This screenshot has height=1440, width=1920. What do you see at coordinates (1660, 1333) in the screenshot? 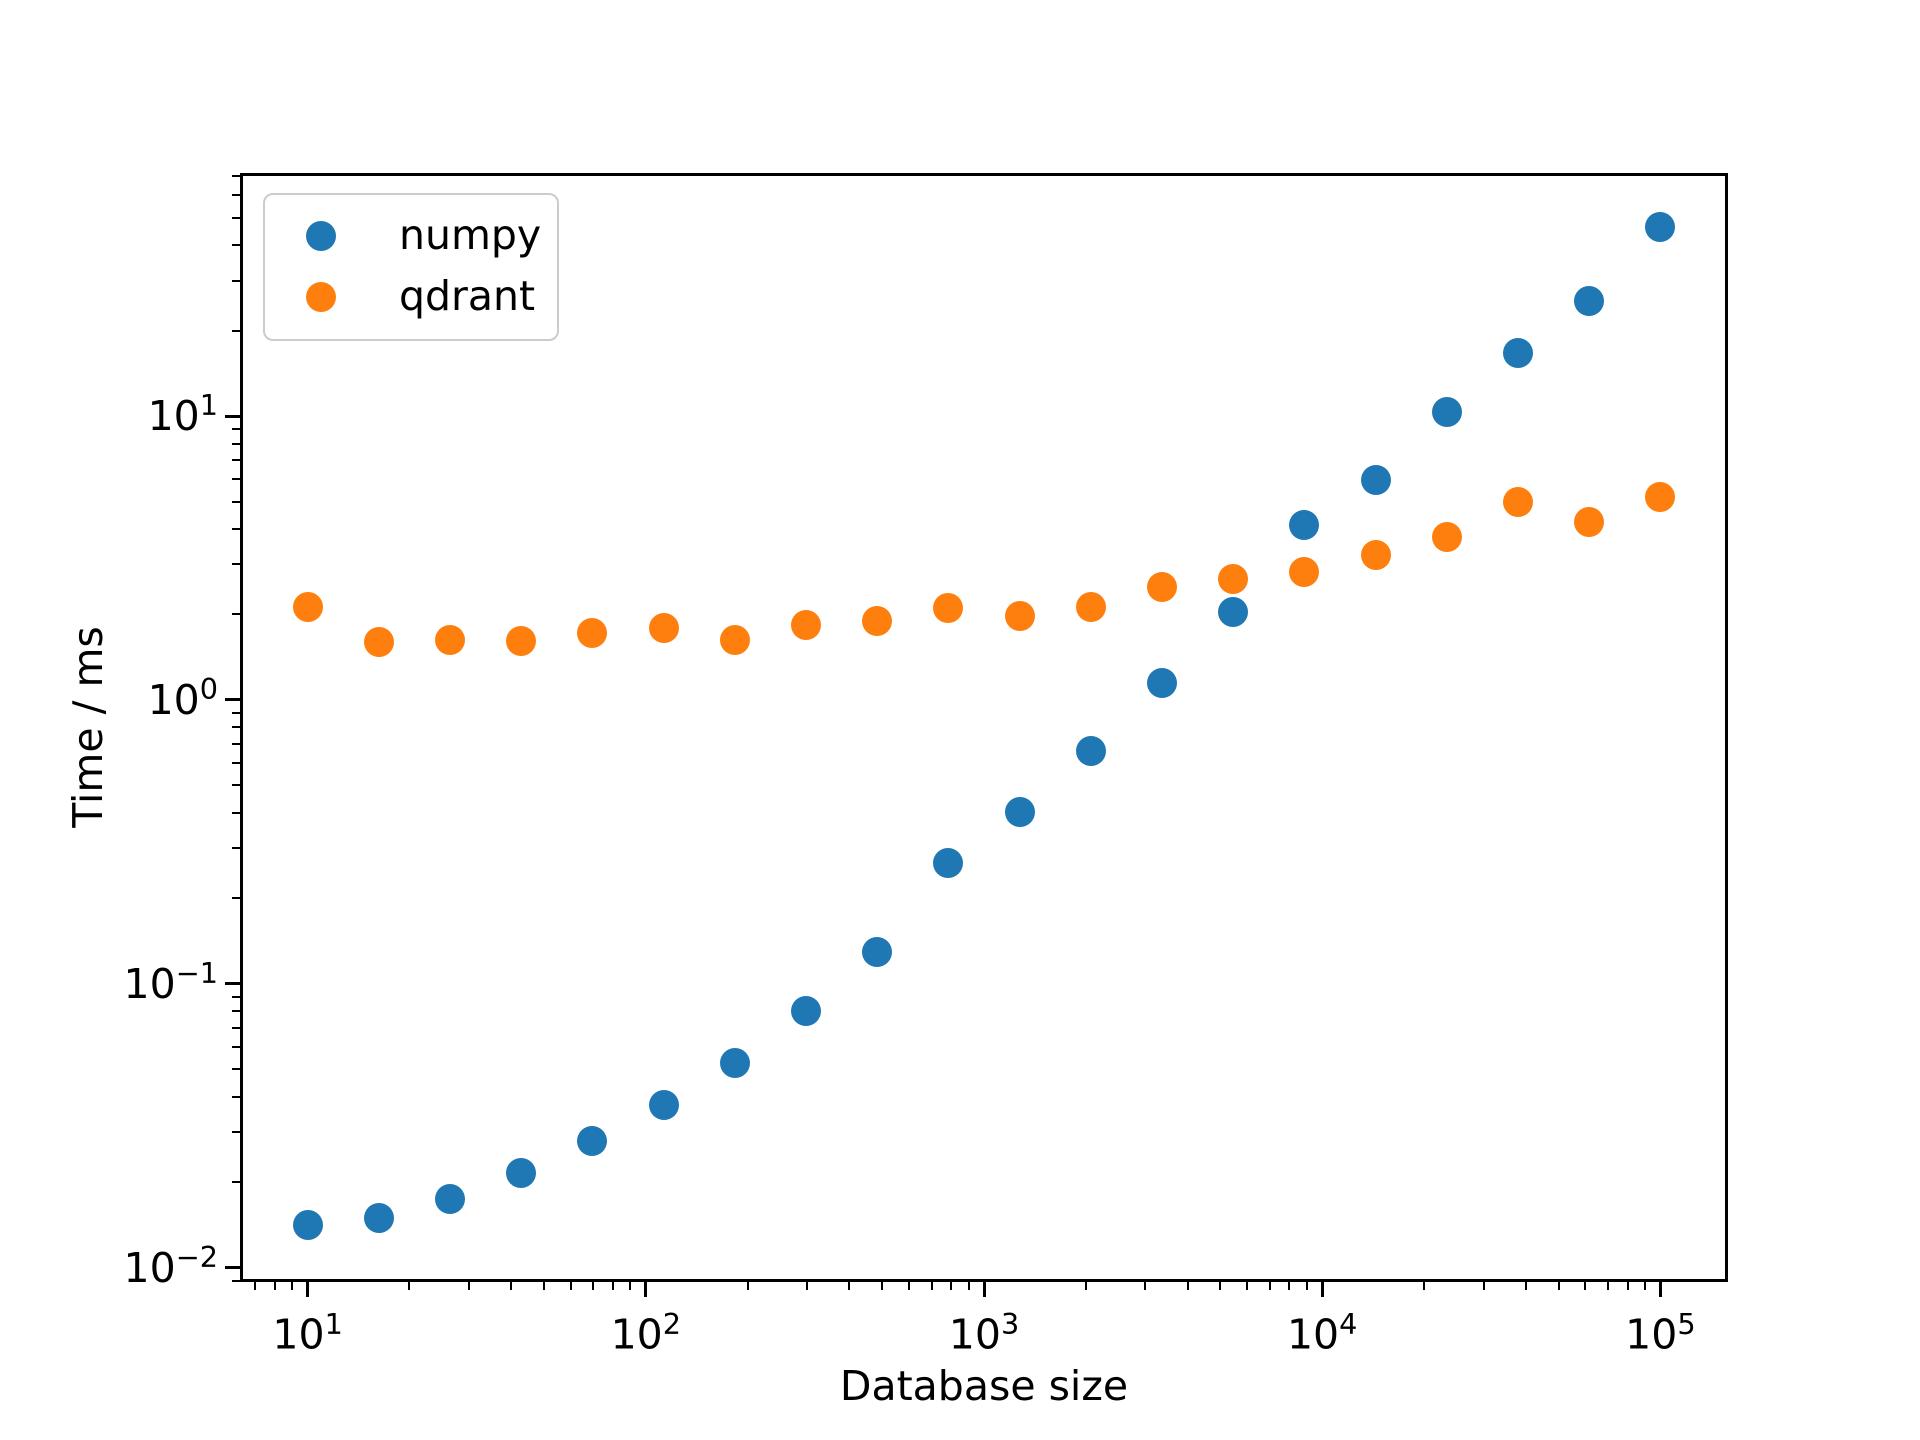
I see `x-tick-label: 105` at bounding box center [1660, 1333].